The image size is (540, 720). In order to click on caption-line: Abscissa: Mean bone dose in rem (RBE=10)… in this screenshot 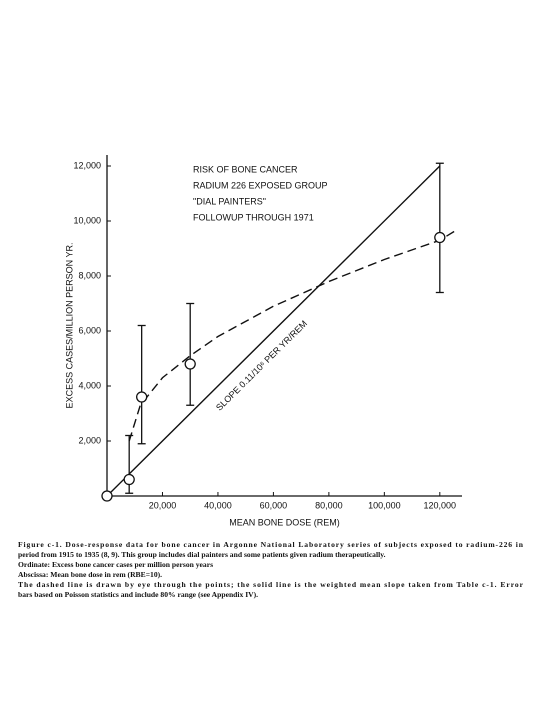, I will do `click(90, 574)`.